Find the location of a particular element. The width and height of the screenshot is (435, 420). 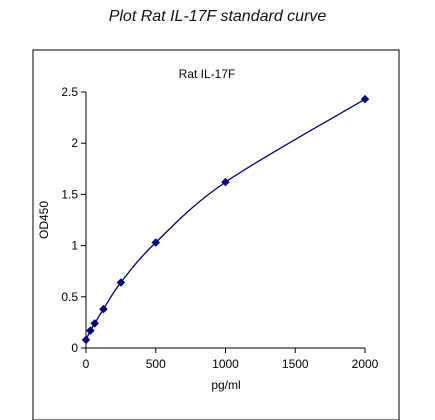

y-axis-label: OD450 is located at coordinates (44, 220).